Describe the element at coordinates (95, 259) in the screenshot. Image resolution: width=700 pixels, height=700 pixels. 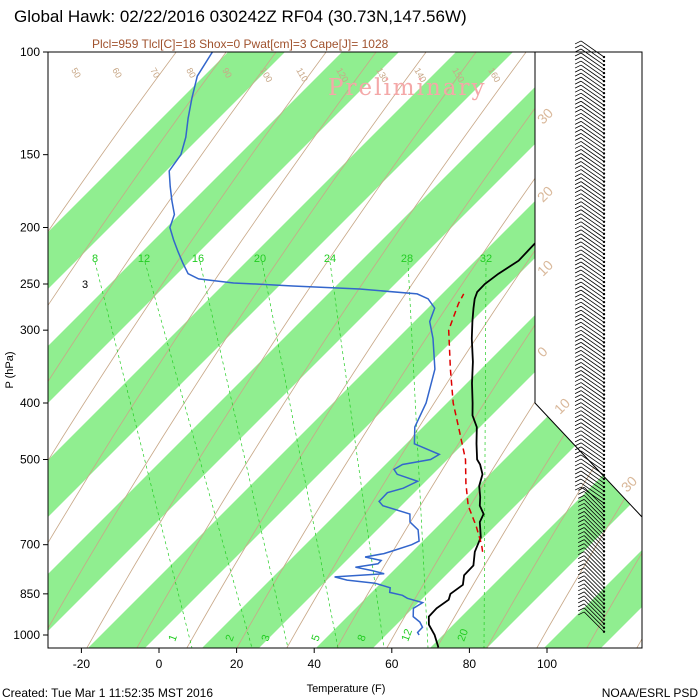
I see `mixing-ratio-label: 8` at that location.